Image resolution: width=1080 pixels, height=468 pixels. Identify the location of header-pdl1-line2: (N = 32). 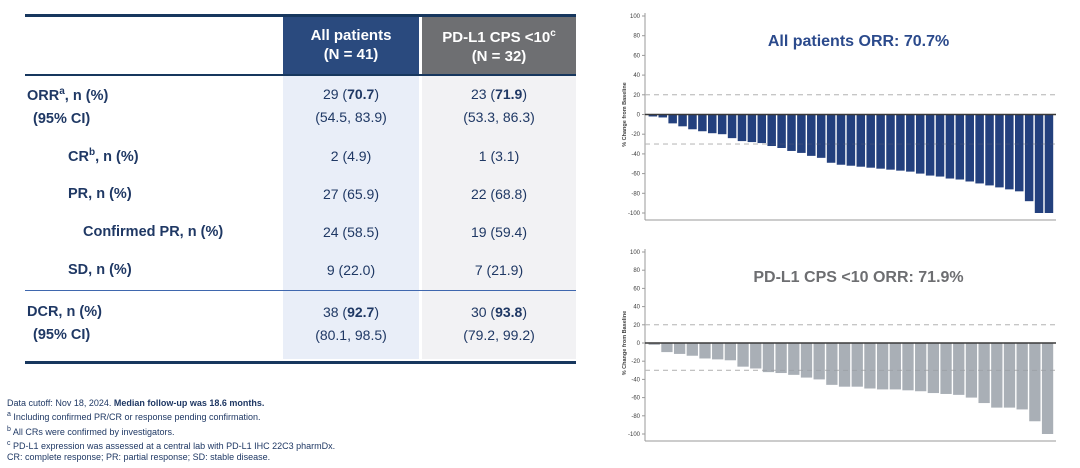
(499, 57).